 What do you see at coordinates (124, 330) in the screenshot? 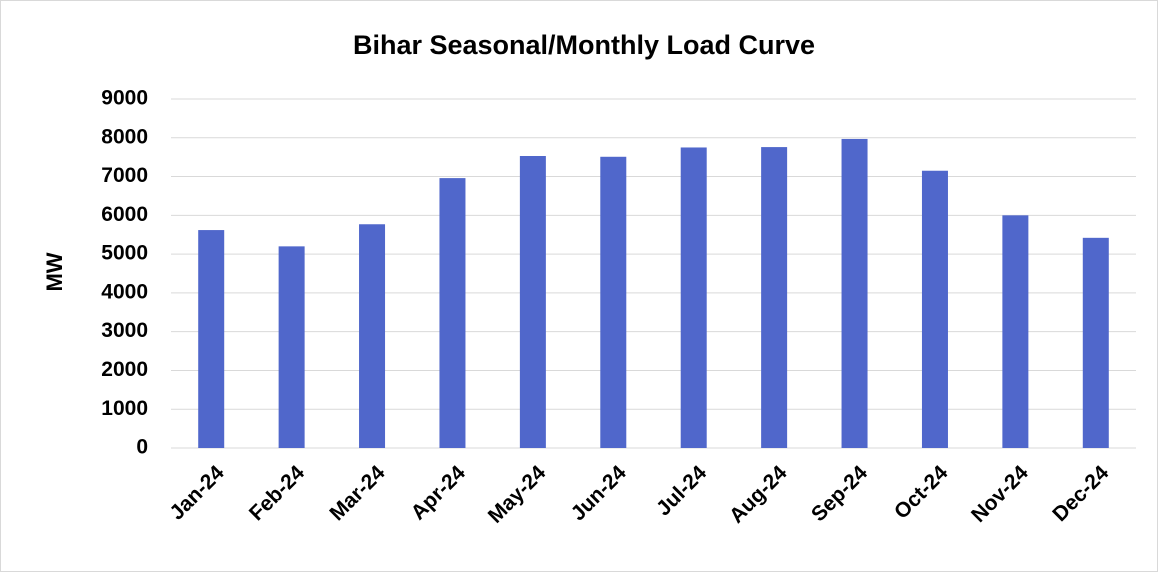
I see `y-tick-label: 3000` at bounding box center [124, 330].